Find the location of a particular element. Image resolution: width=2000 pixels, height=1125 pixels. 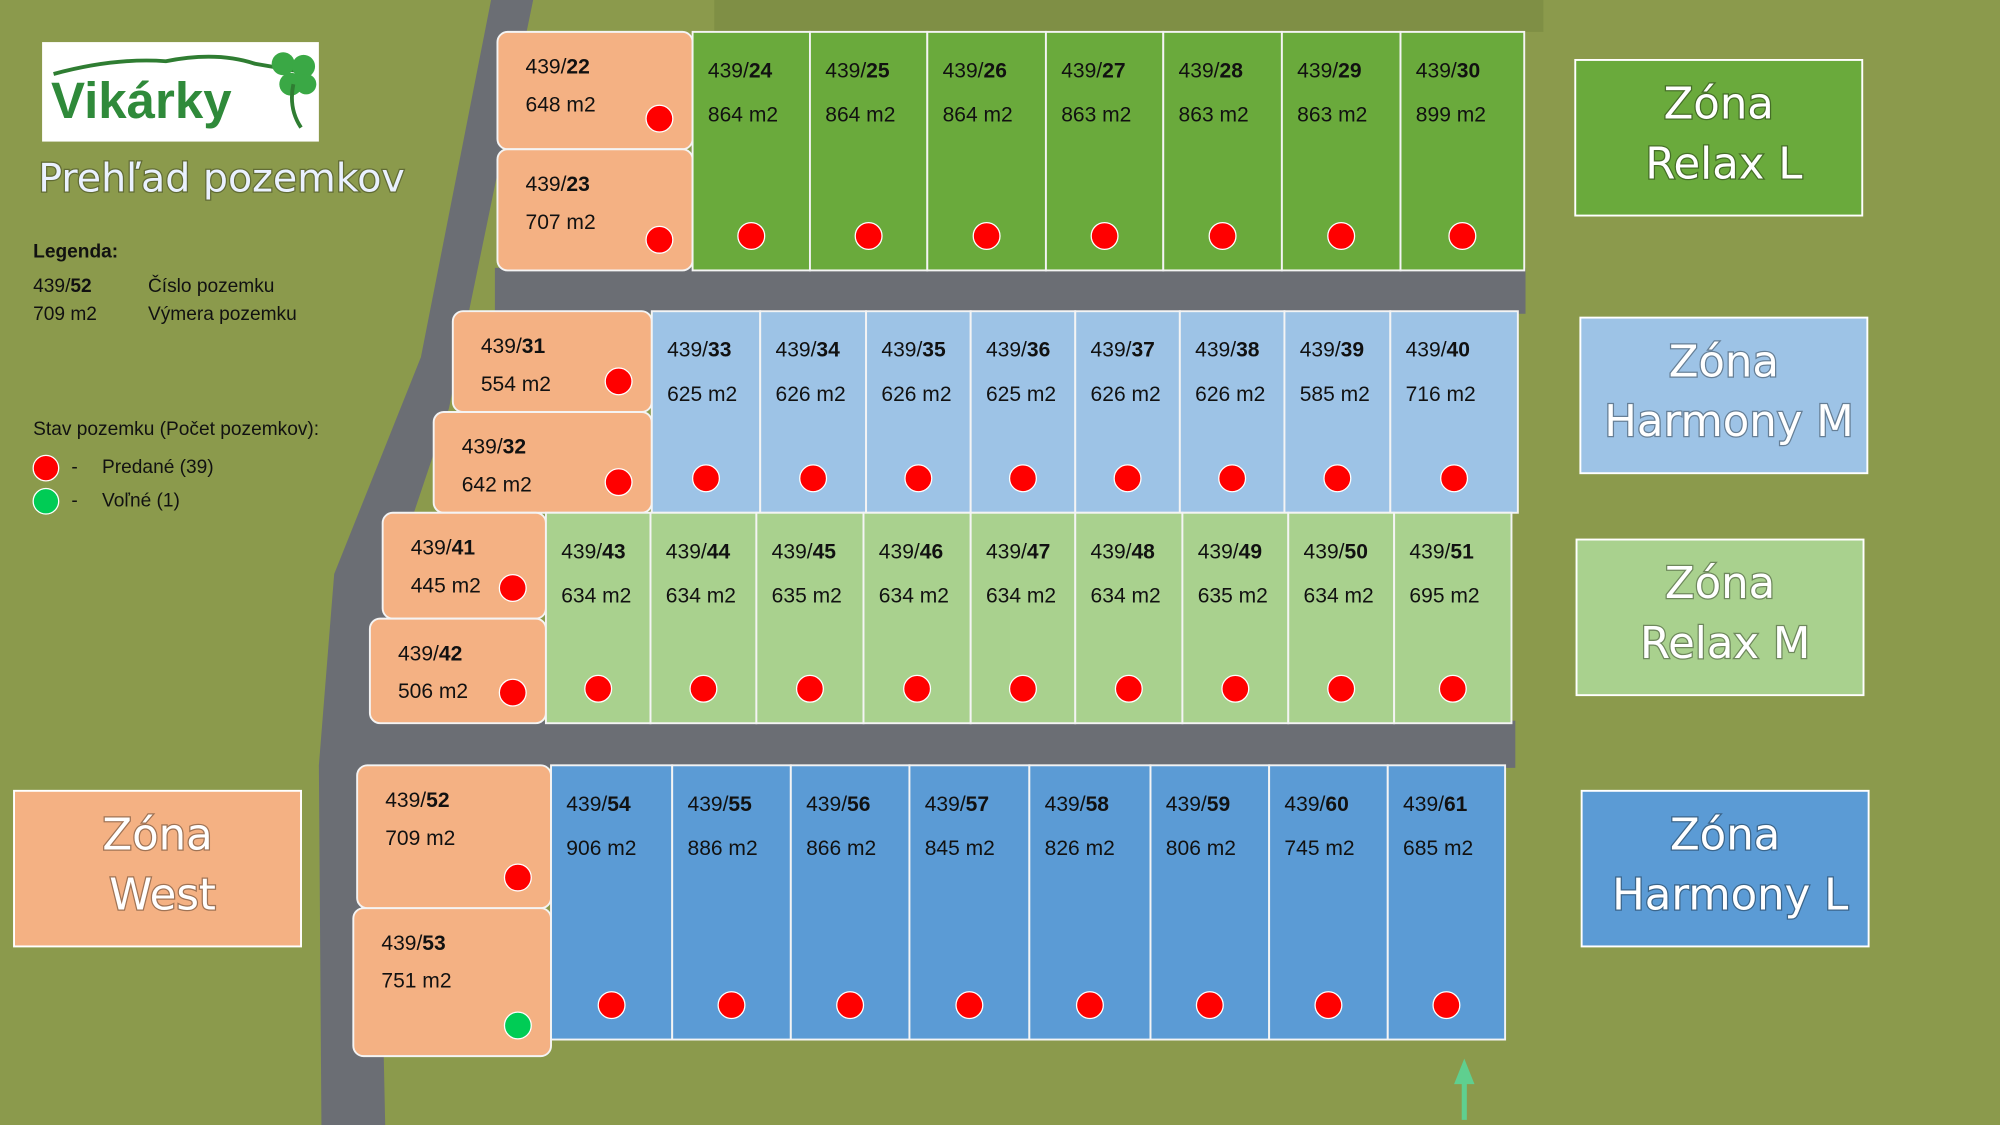

plot-number: 439/59 is located at coordinates (1198, 803).